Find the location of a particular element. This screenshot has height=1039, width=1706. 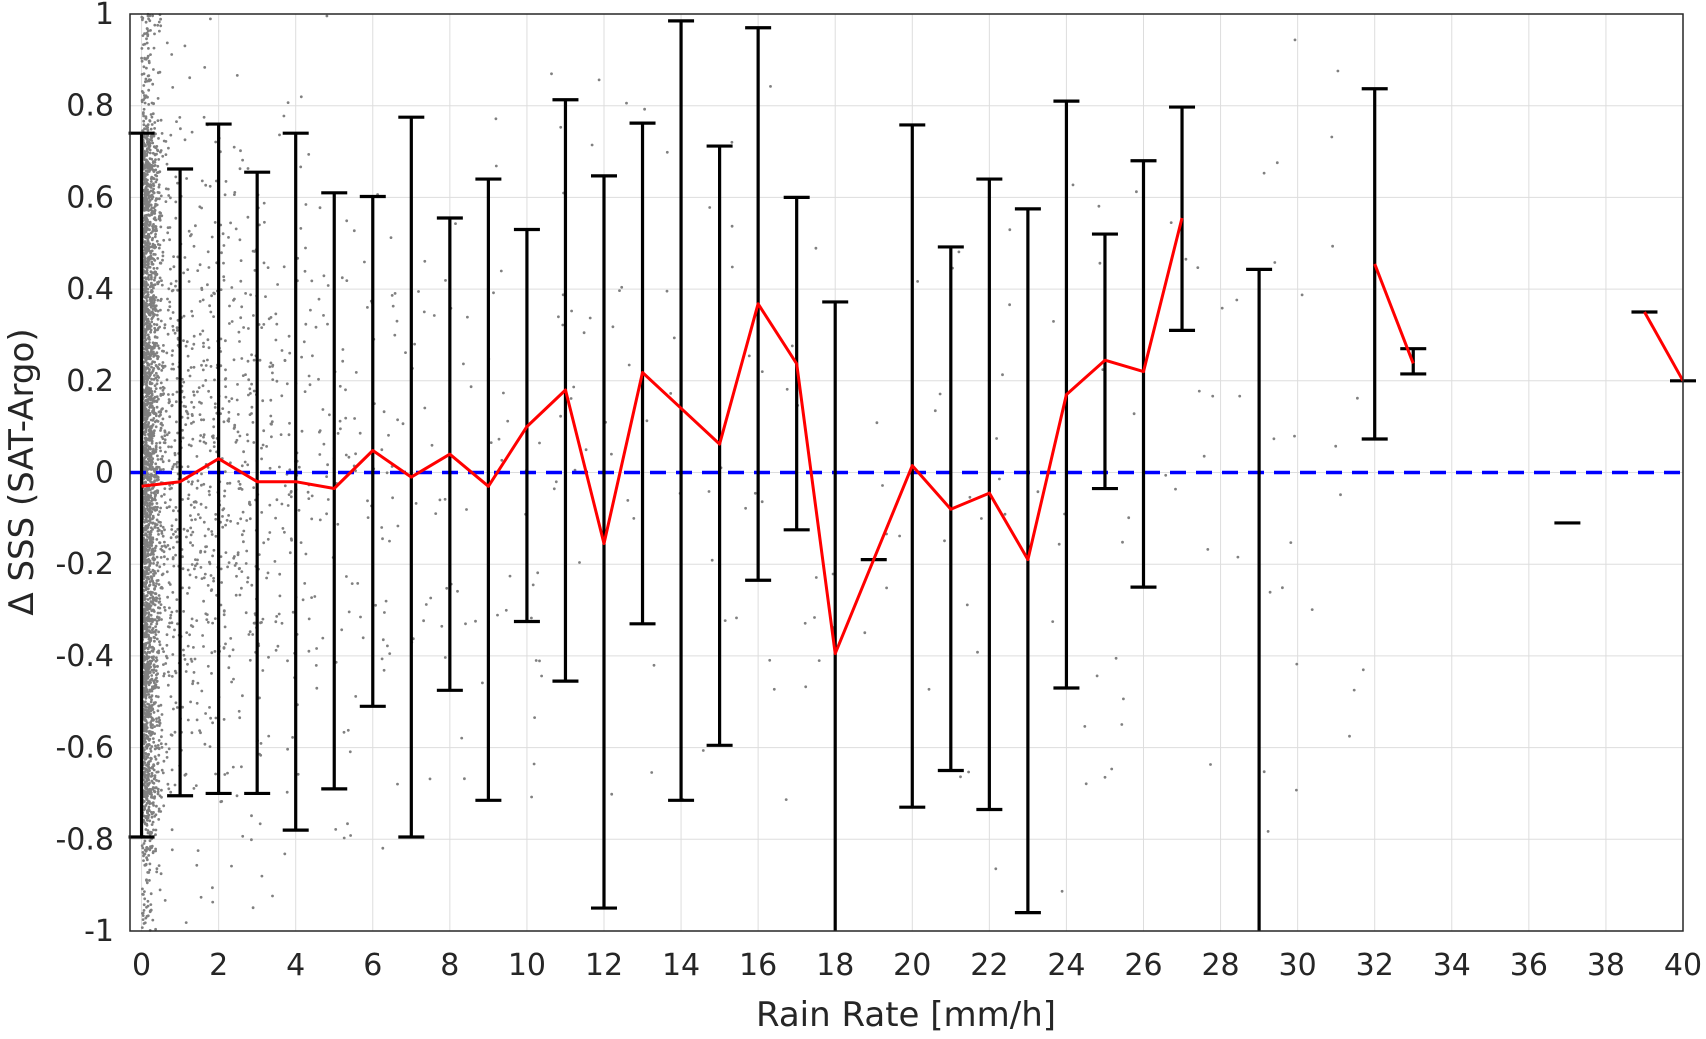

error-bar is located at coordinates (719, 445).